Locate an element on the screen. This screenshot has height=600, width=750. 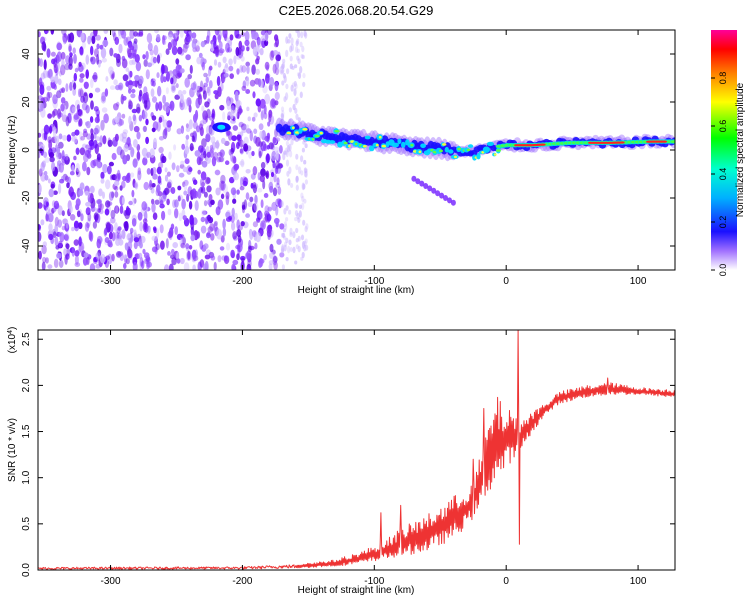
colorbar-gradient is located at coordinates (724, 150).